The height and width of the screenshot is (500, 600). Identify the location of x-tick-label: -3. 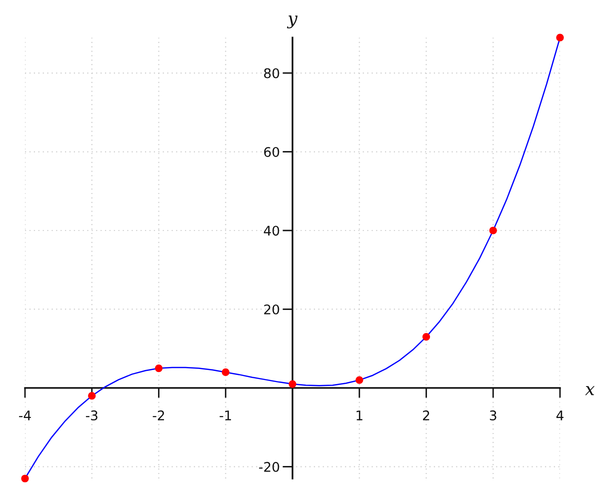
(92, 415).